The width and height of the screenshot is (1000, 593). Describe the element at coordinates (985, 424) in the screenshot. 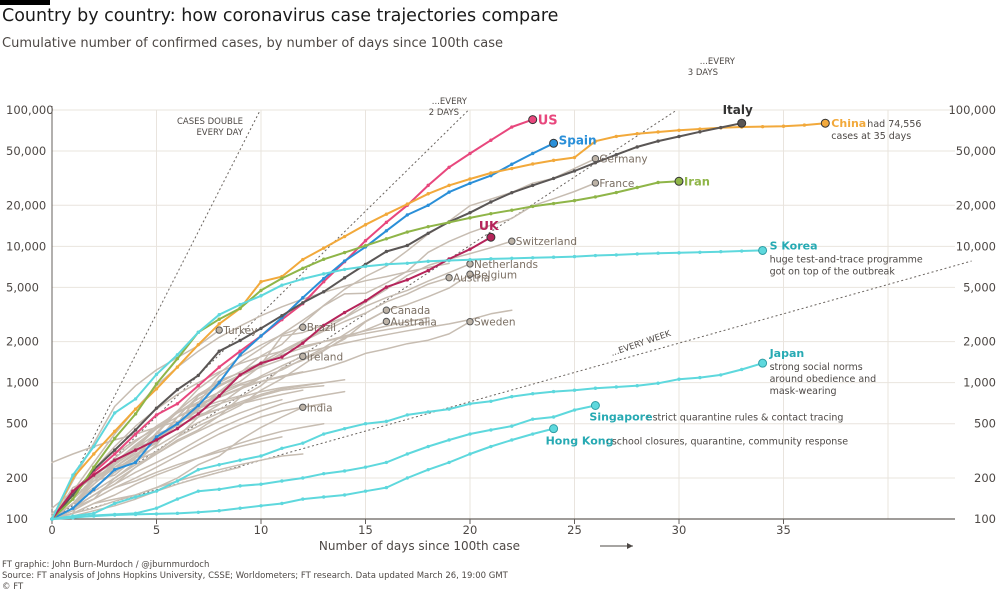

I see `y-tick-label-right: 500` at that location.